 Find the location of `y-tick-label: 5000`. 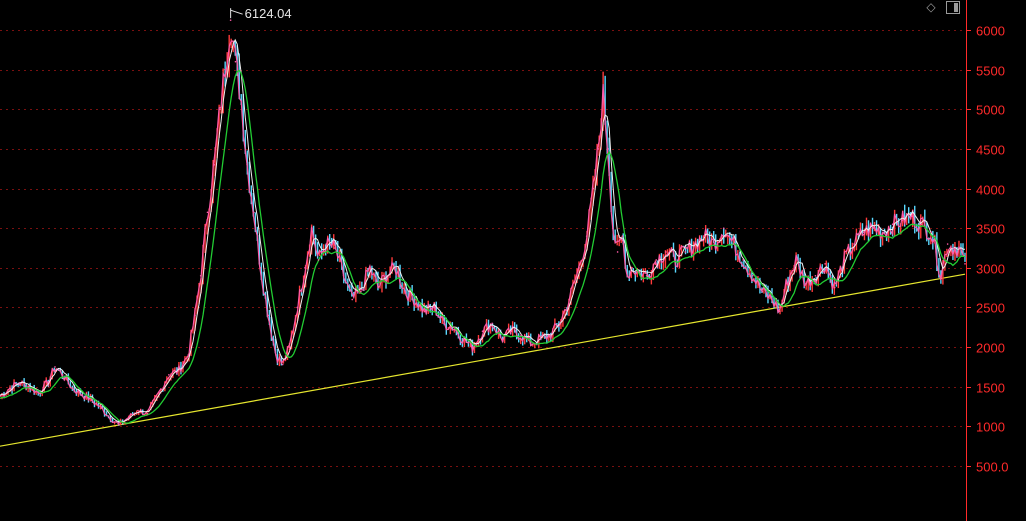

y-tick-label: 5000 is located at coordinates (990, 110).